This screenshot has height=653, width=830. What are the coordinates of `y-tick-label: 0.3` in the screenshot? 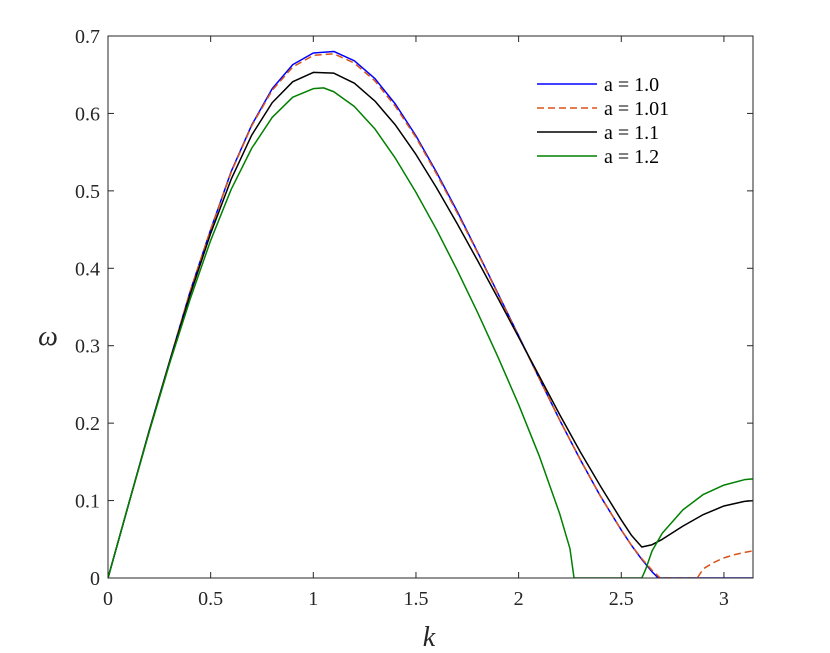 It's located at (87, 347).